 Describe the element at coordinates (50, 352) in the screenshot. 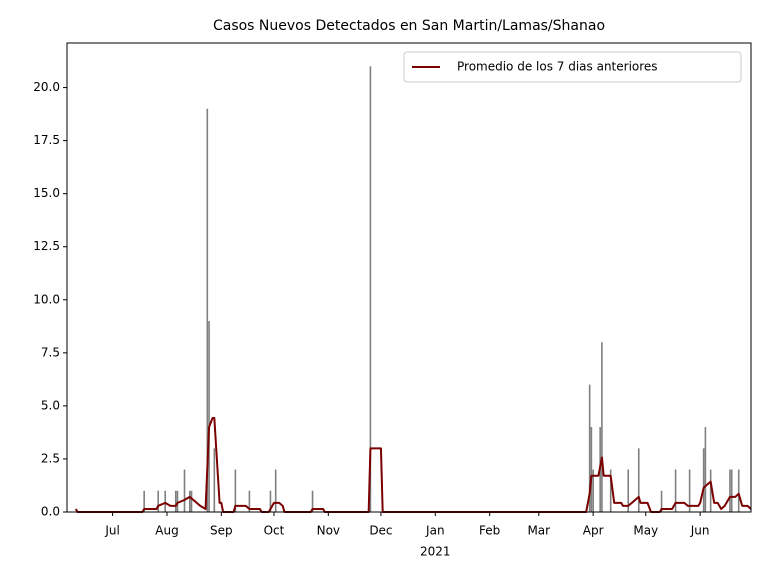

I see `y-tick-label: 7.5` at that location.